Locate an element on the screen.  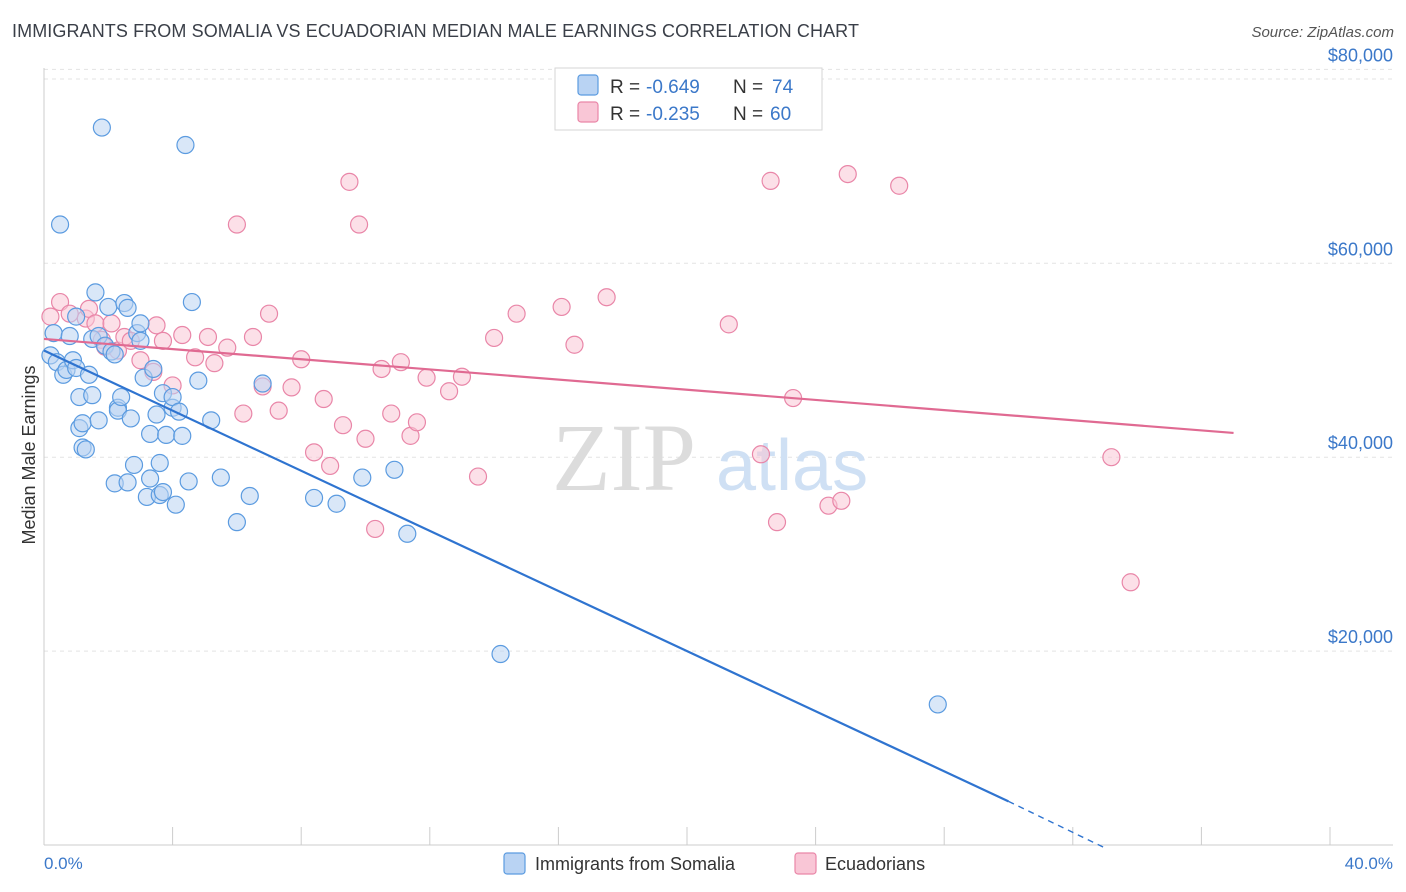
legend-r-label-ecuadorians: R = is located at coordinates (625, 114).